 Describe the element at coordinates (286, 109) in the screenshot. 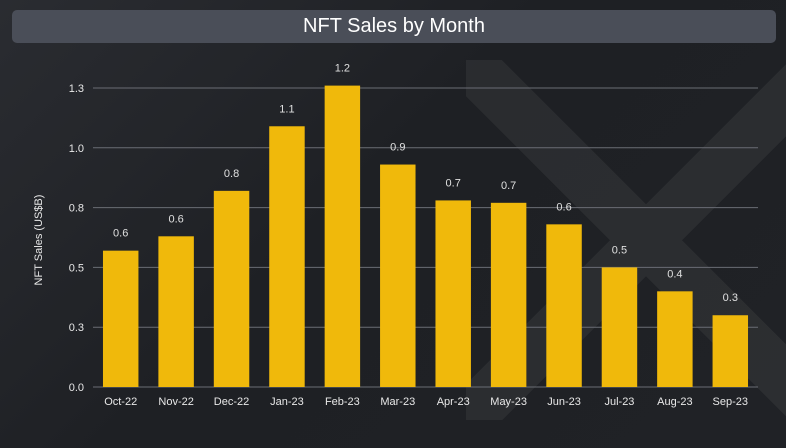

I see `data-label: 1.1` at that location.